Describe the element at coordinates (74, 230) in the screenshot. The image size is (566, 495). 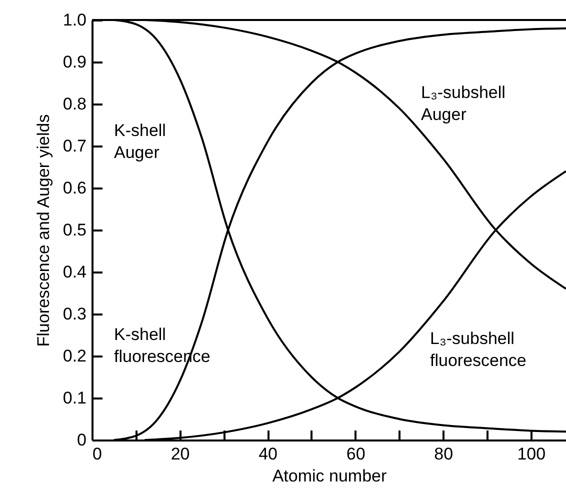
I see `y-tick-label: 0.5` at that location.